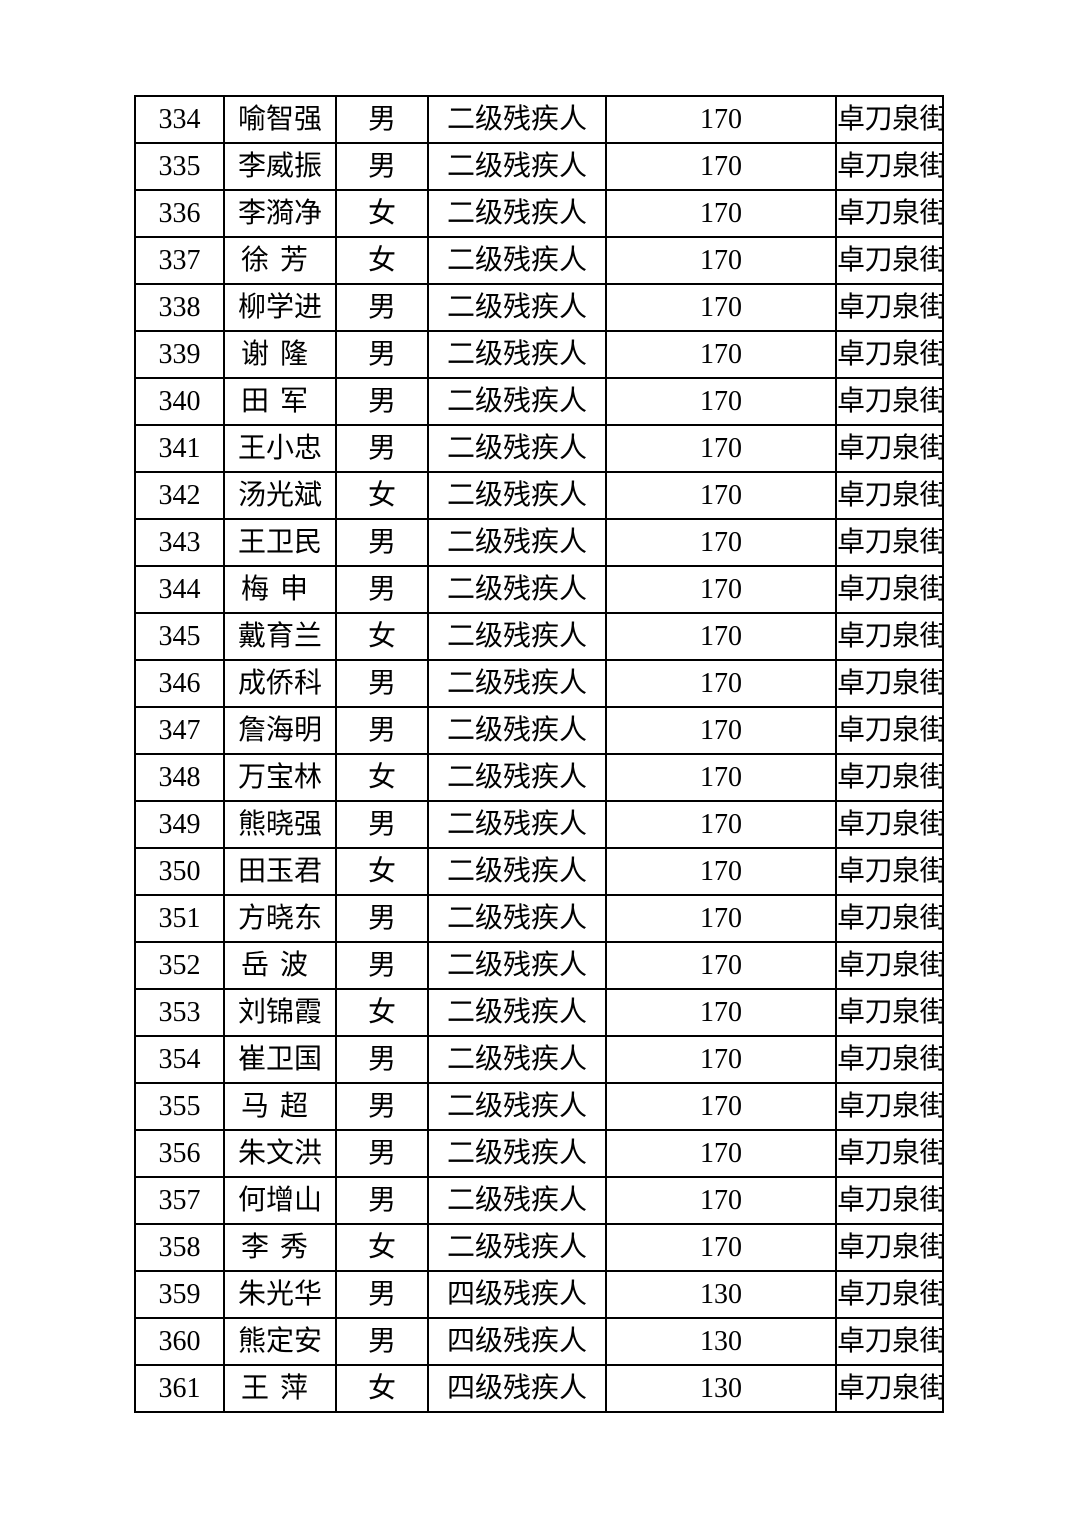 This screenshot has width=1074, height=1520. Describe the element at coordinates (539, 965) in the screenshot. I see `table-row: 352 岳波 男 二级残疾人 170 卓刀泉街` at that location.